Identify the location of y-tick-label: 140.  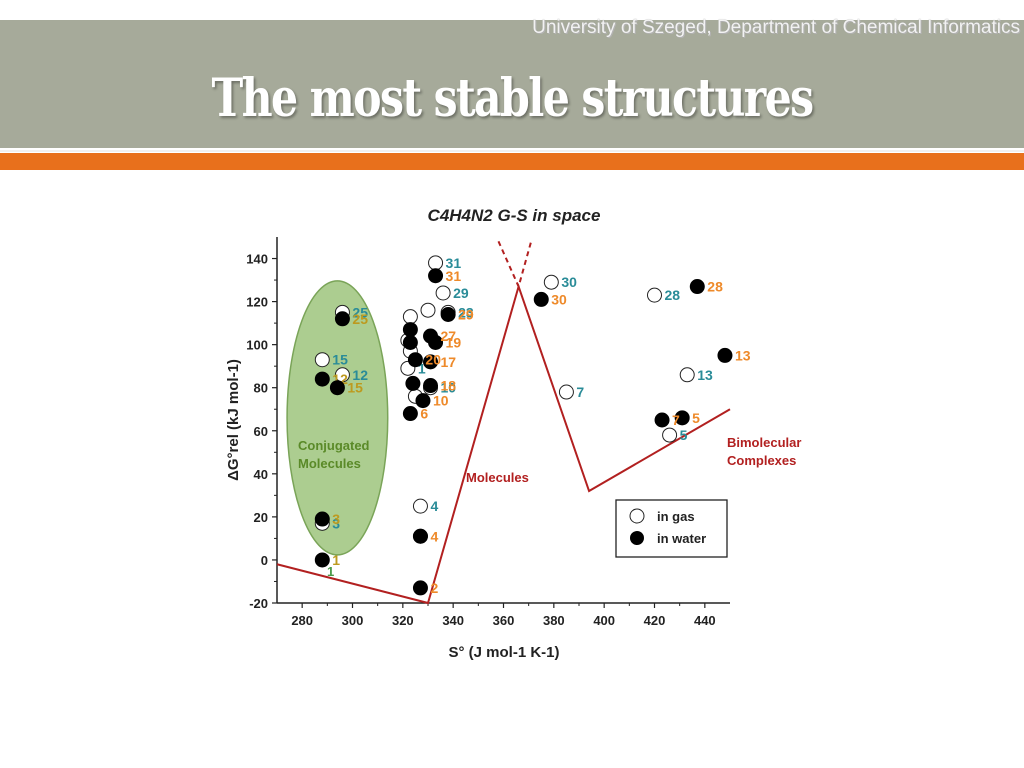
(257, 259).